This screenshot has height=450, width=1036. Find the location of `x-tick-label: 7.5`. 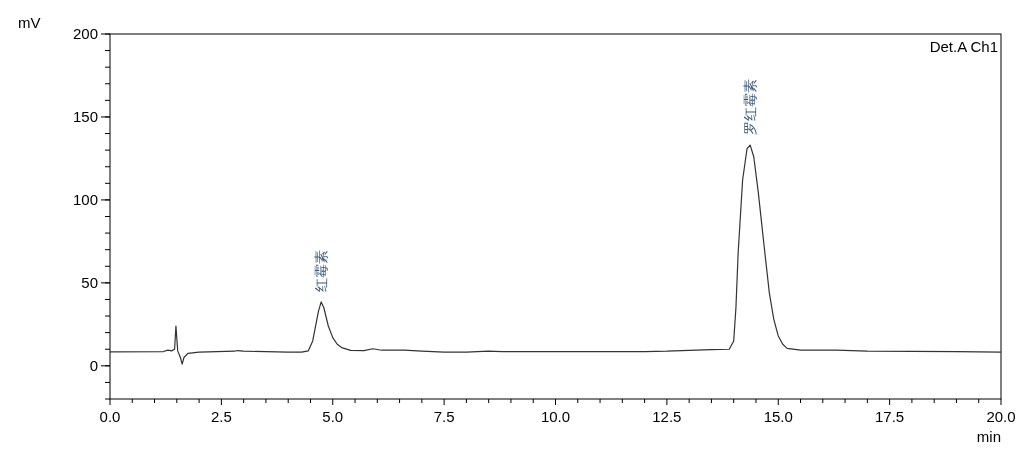

x-tick-label: 7.5 is located at coordinates (444, 416).